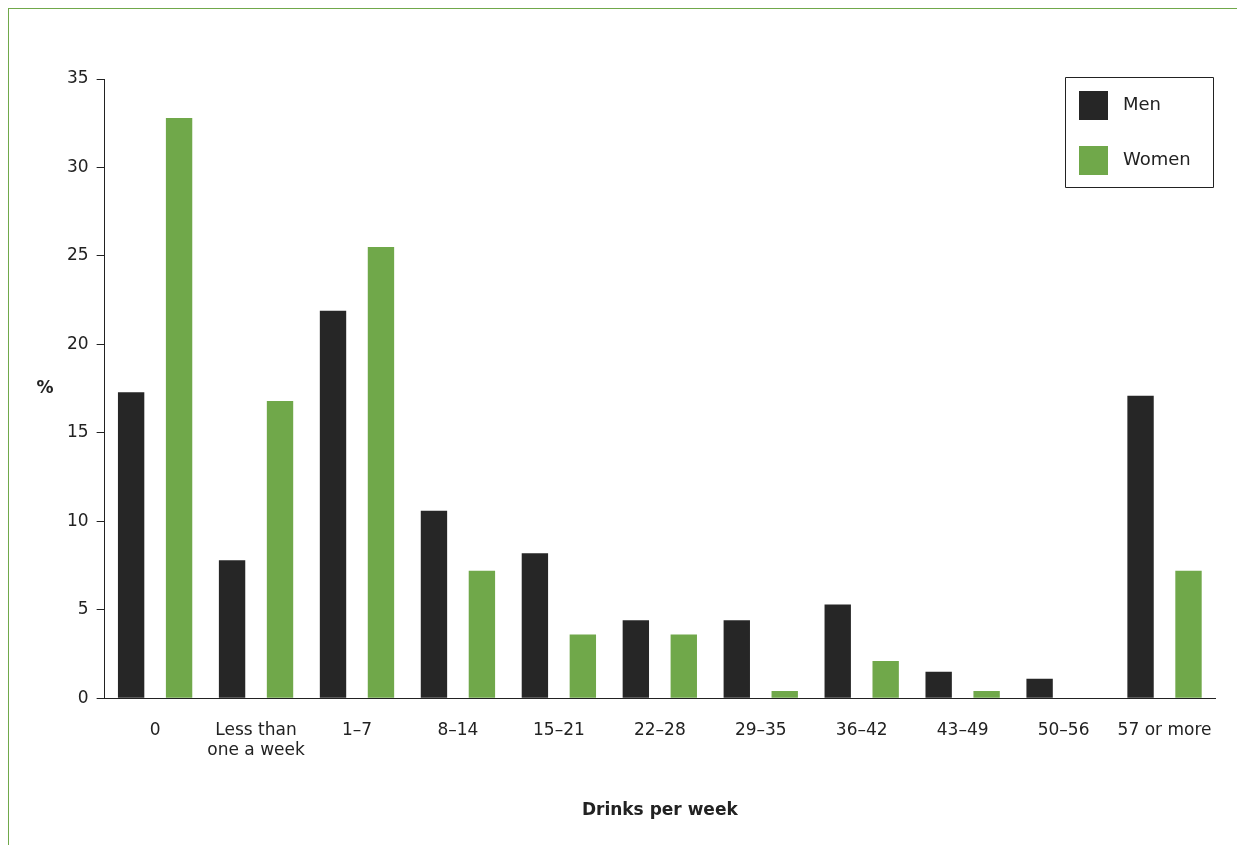 This screenshot has width=1246, height=854. I want to click on y-tick-label: 20, so click(77, 342).